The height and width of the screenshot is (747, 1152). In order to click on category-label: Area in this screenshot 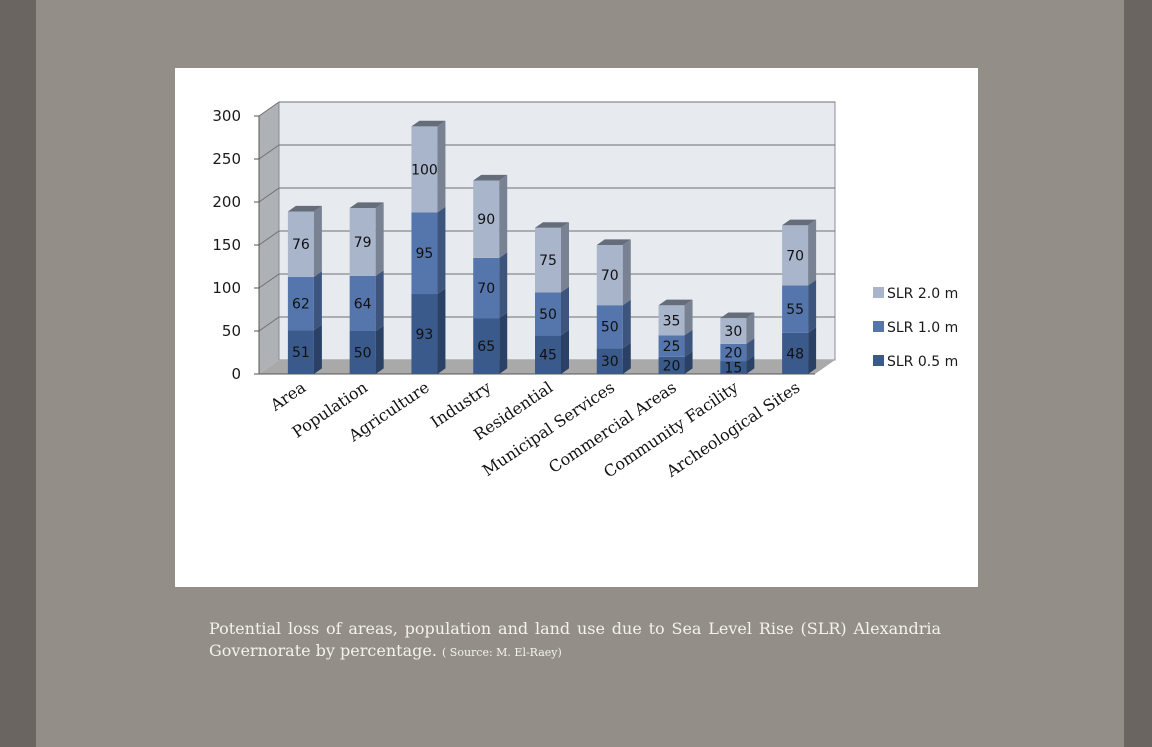, I will do `click(288, 396)`.